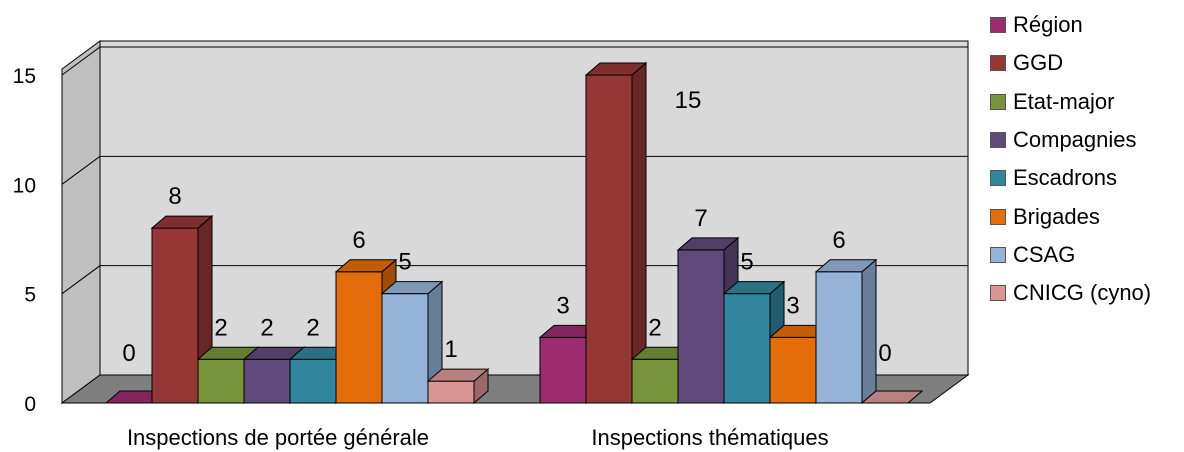 Image resolution: width=1184 pixels, height=452 pixels. I want to click on legend-item: GGD, so click(1070, 63).